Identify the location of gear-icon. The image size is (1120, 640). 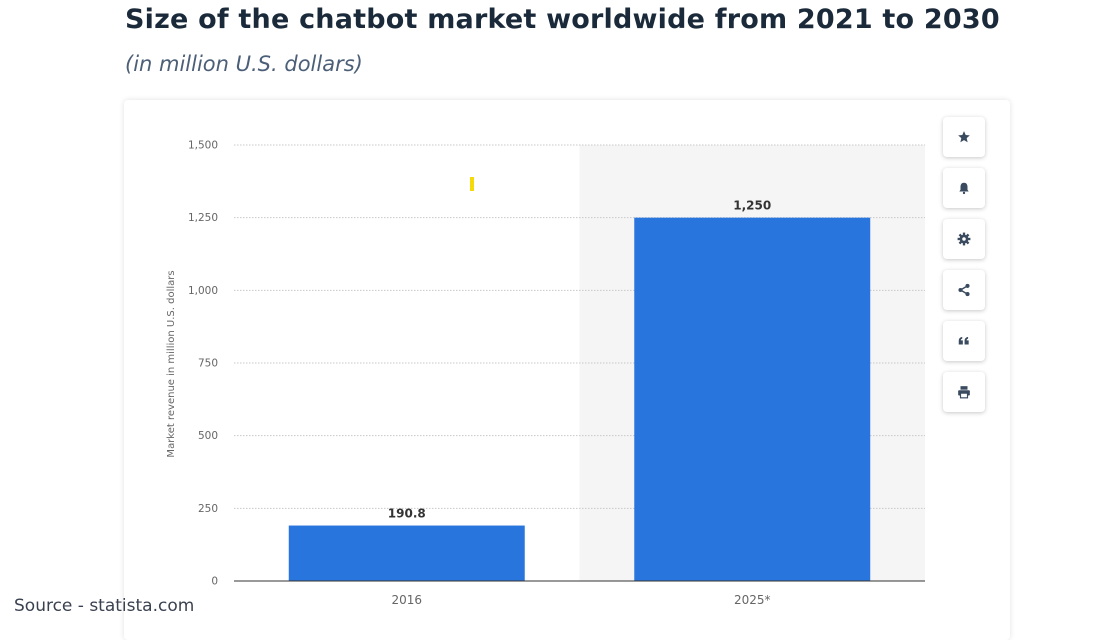
(964, 239).